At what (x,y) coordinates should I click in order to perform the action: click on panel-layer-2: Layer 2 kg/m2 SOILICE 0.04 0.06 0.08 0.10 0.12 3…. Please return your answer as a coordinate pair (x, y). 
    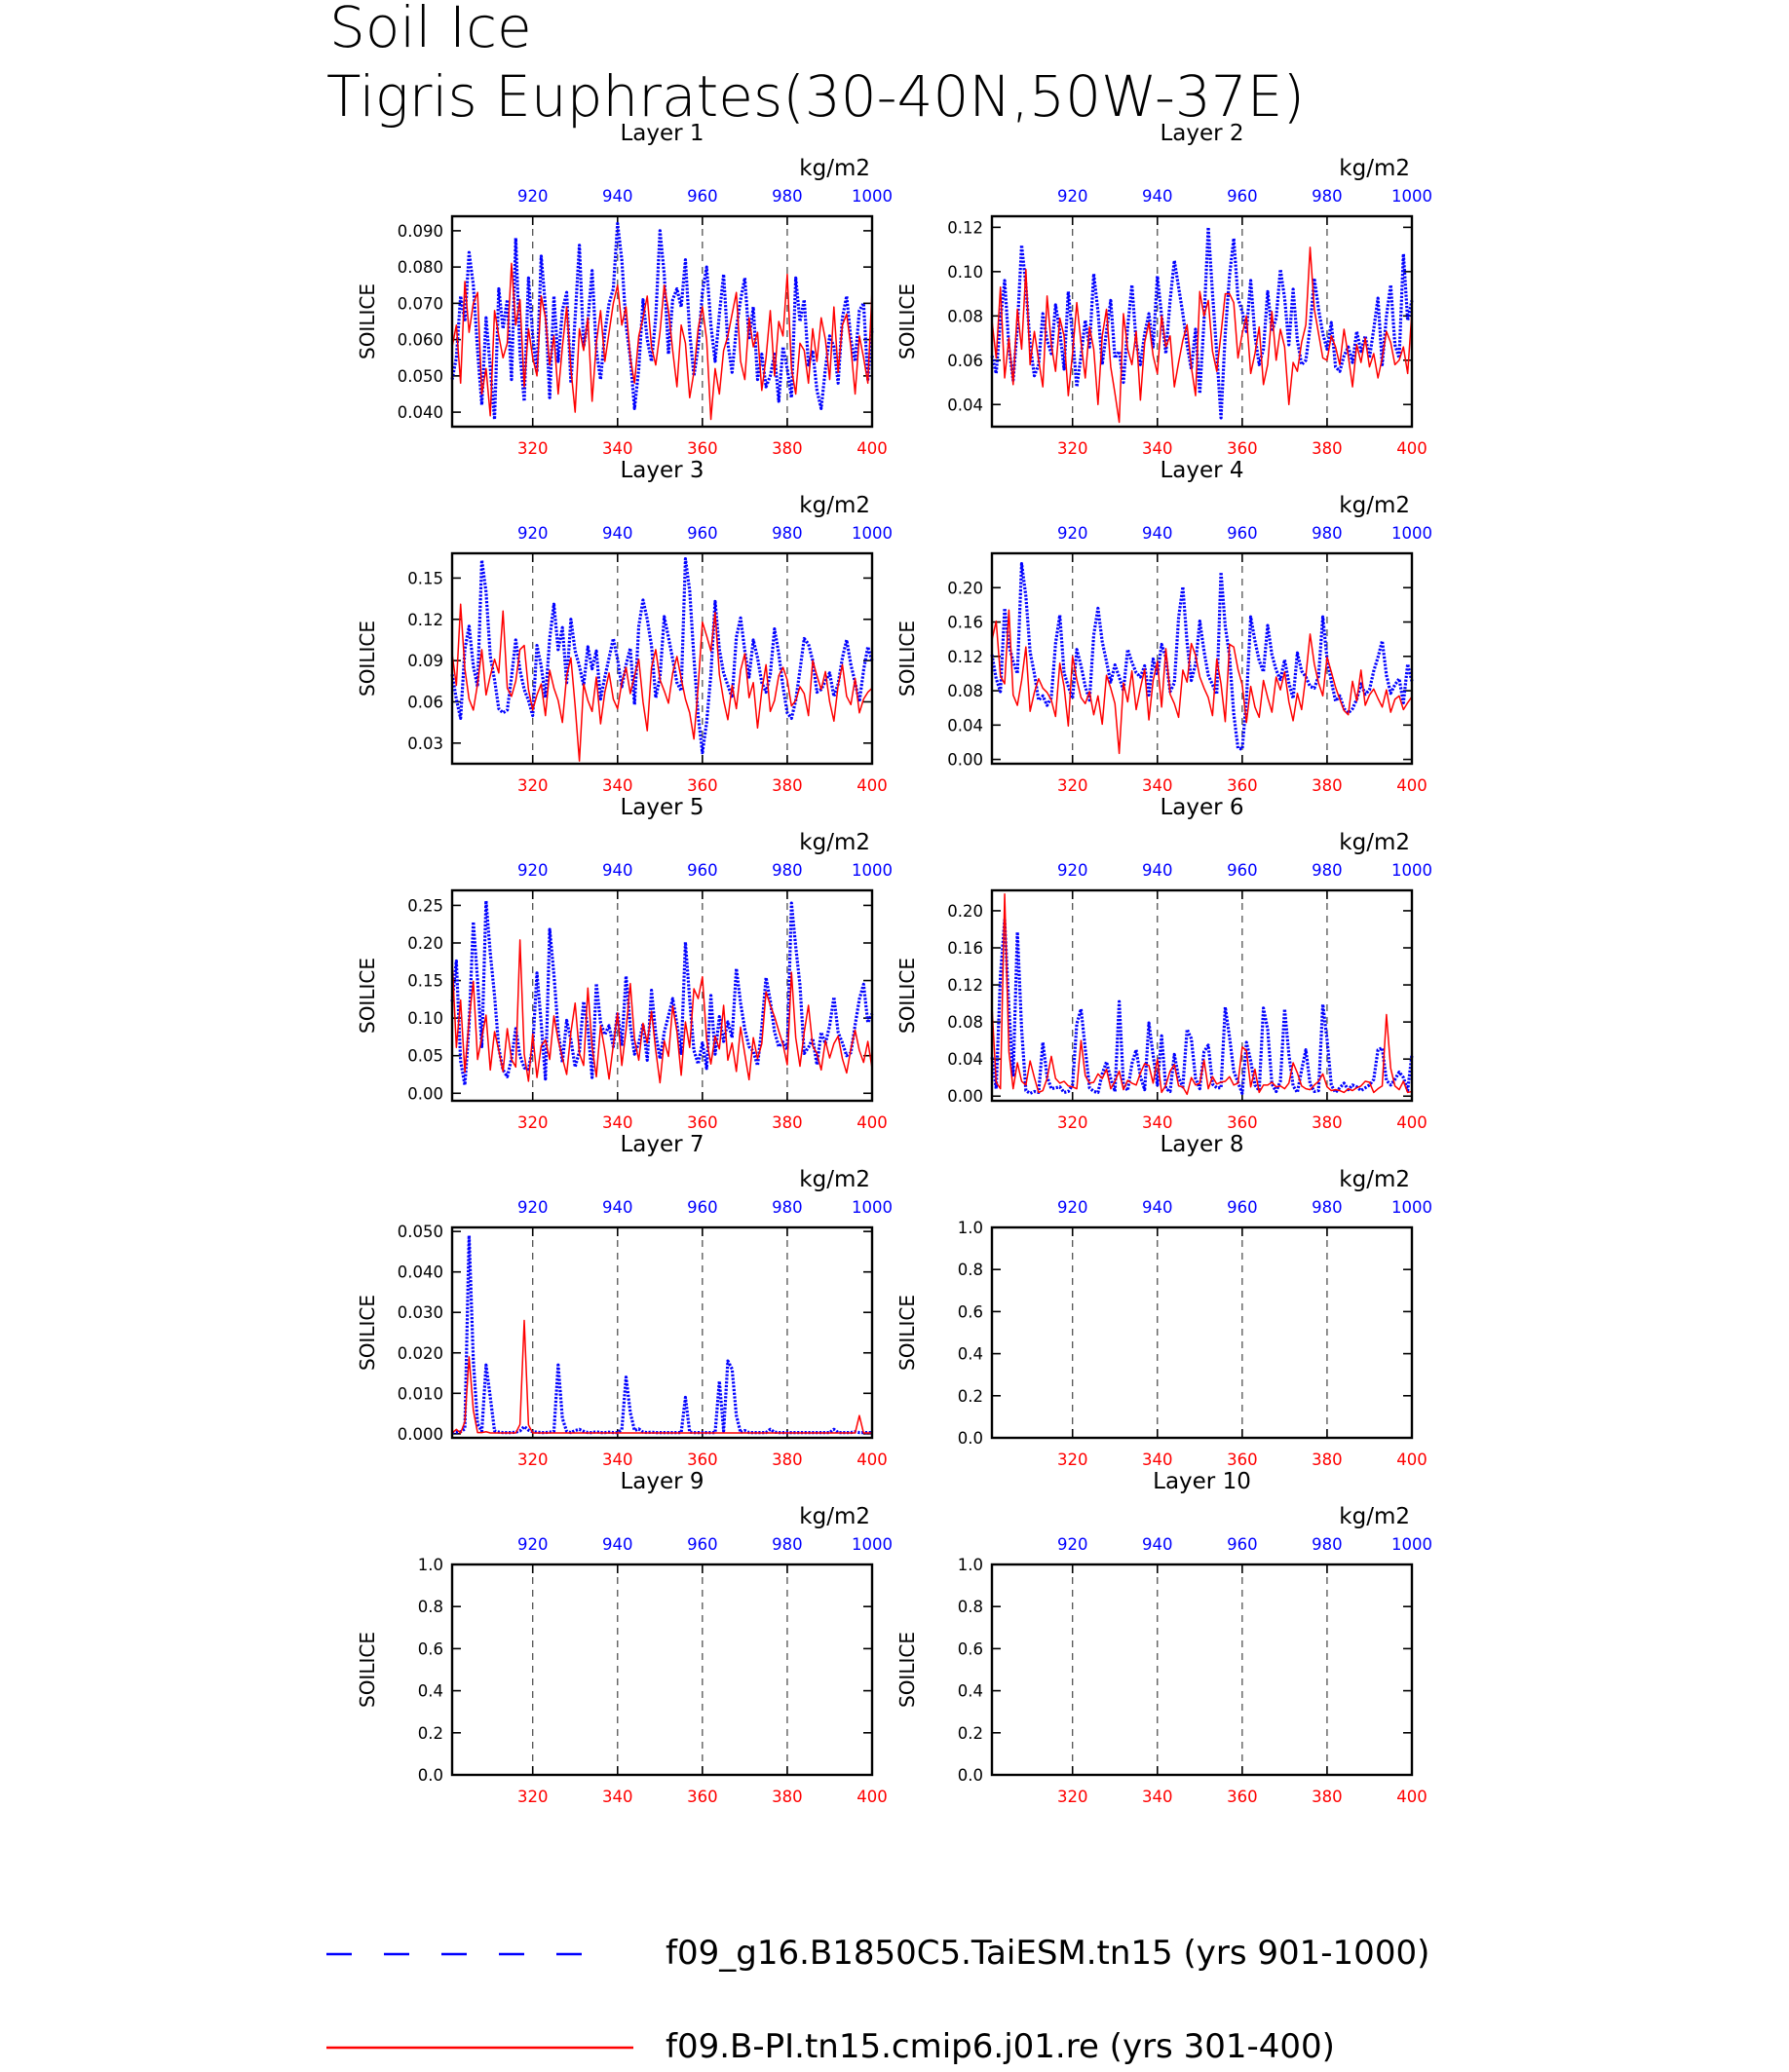
    Looking at the image, I should click on (1163, 290).